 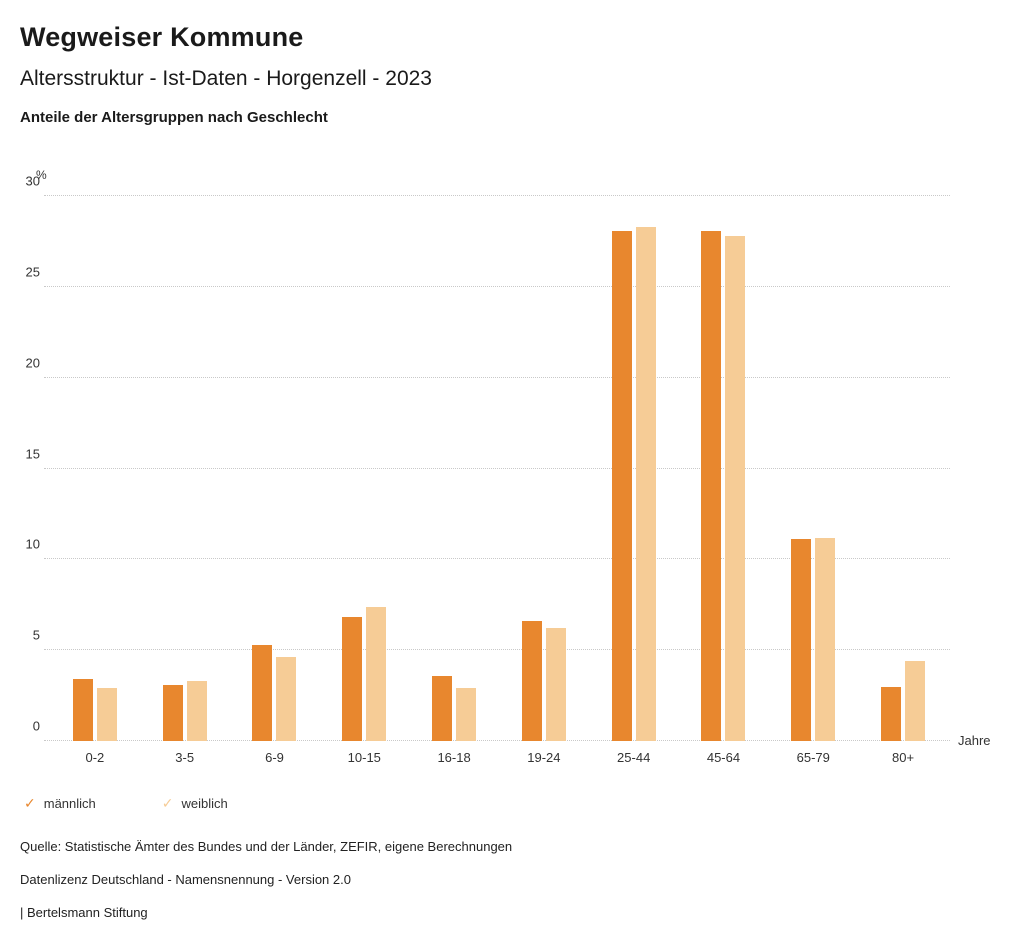 I want to click on x-tick-label: 80+, so click(x=903, y=757).